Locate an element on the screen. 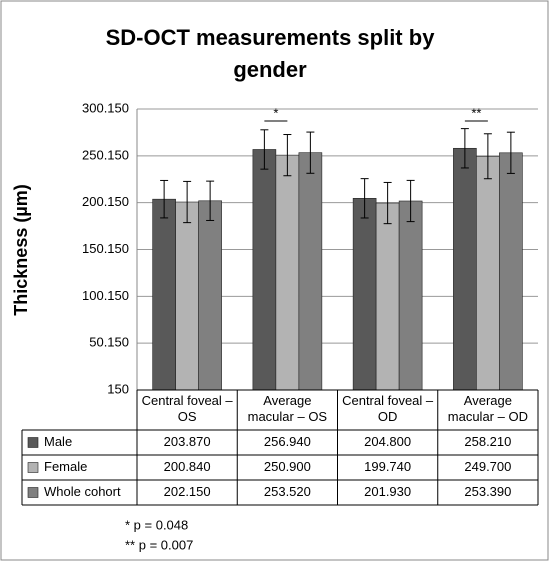 The image size is (550, 562). x-tick-label: Central foveal – OS is located at coordinates (187, 408).